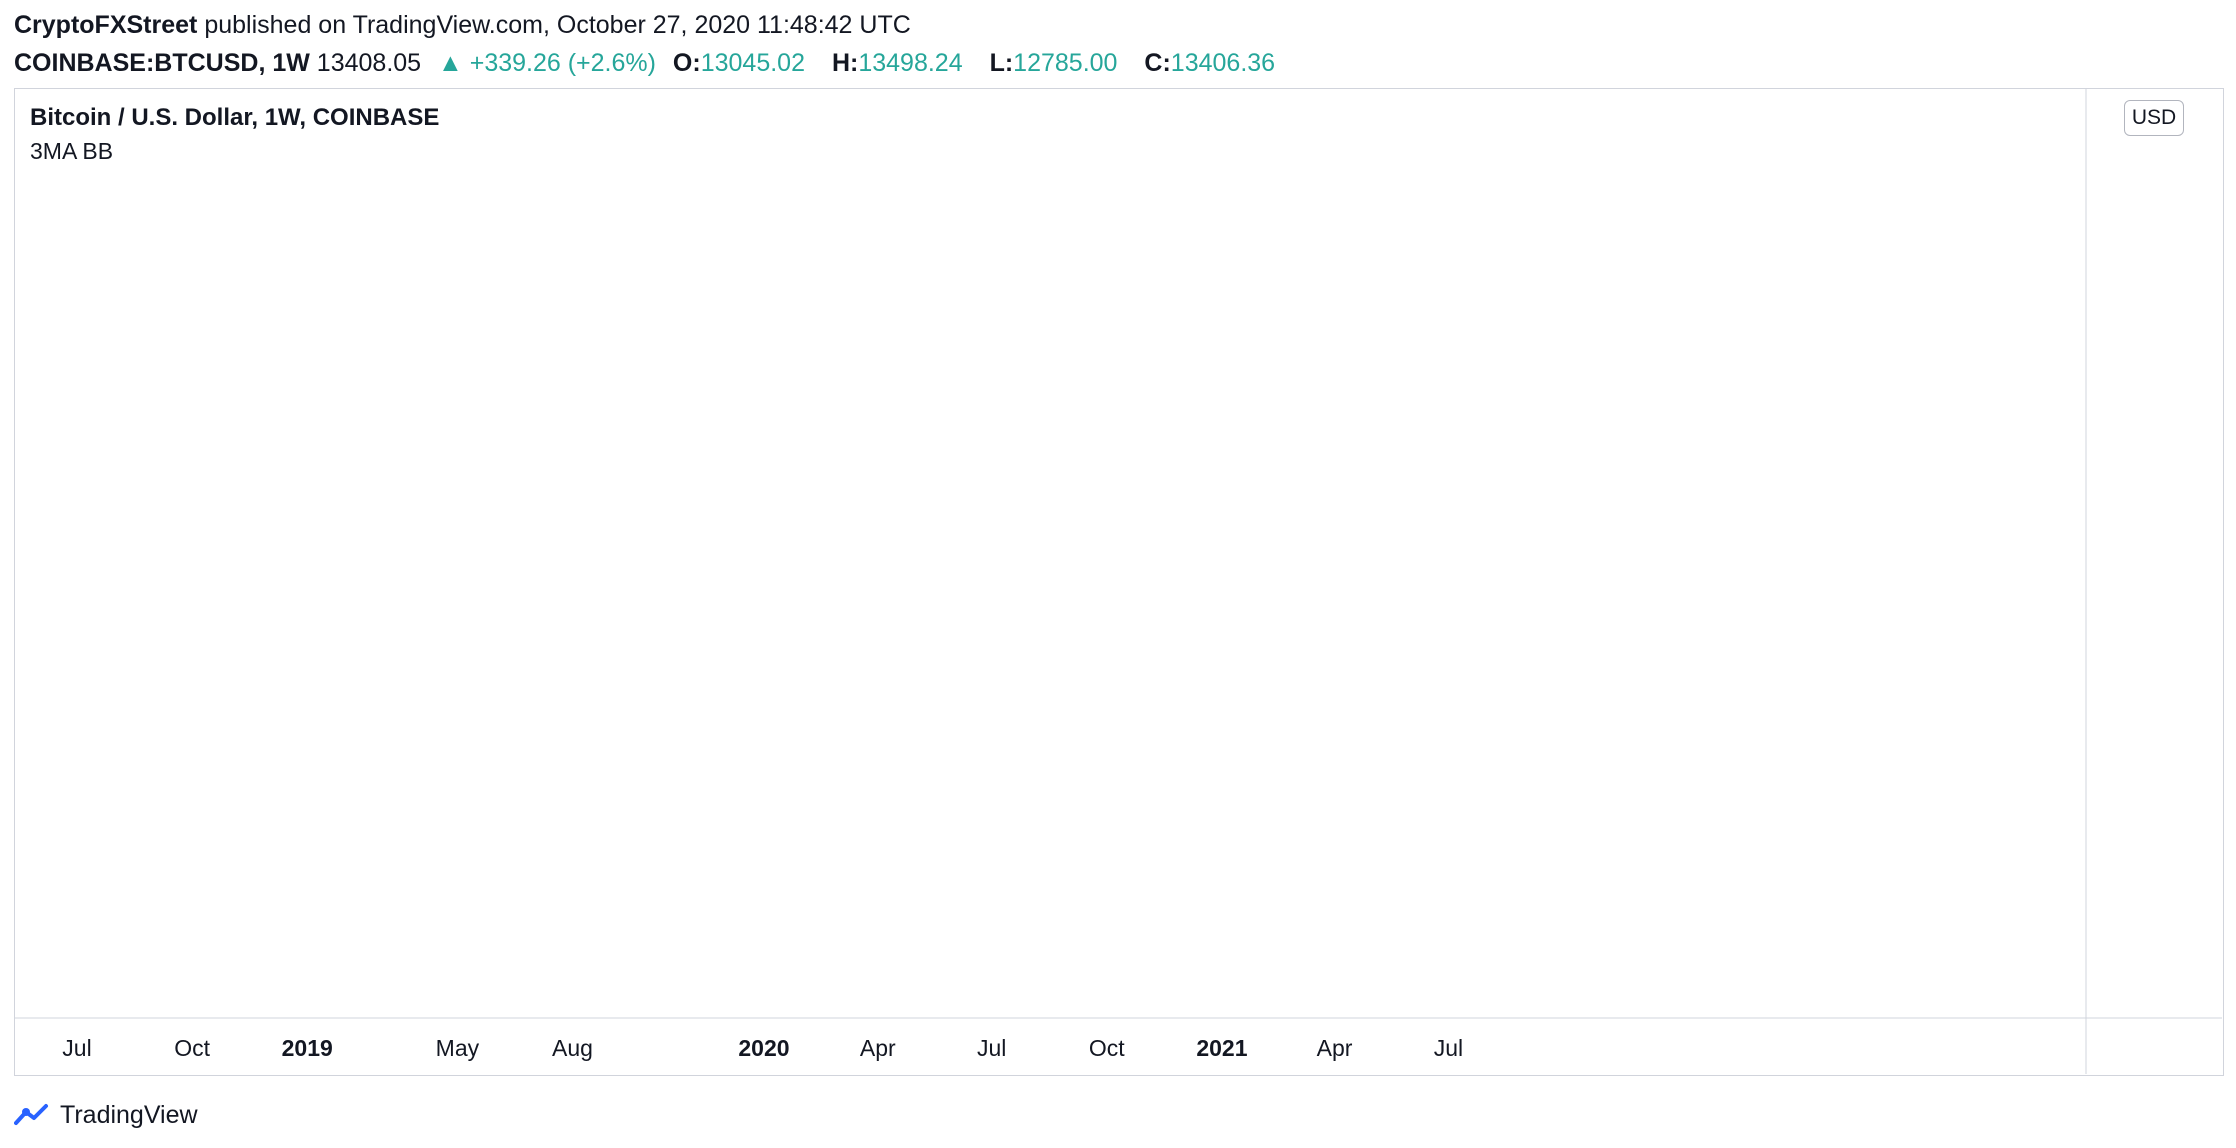 This screenshot has width=2236, height=1148. Describe the element at coordinates (845, 63) in the screenshot. I see `high-label: H:` at that location.